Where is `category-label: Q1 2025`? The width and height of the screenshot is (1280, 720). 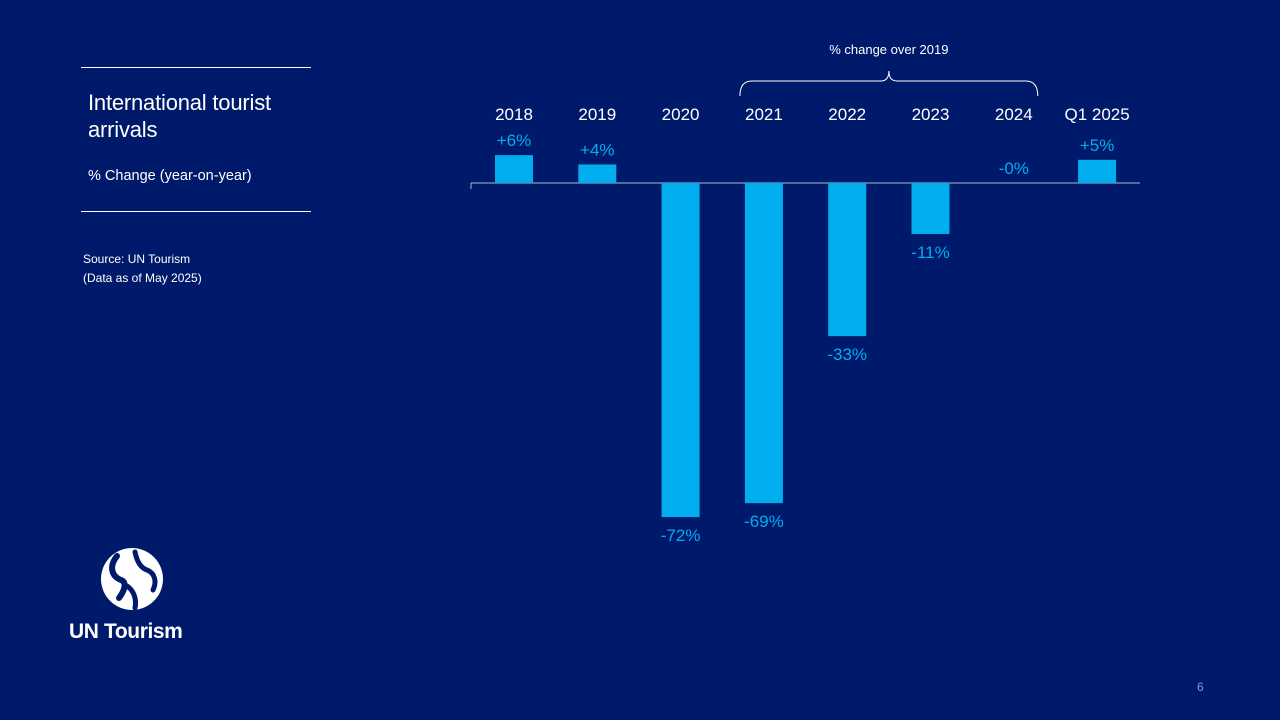 category-label: Q1 2025 is located at coordinates (1096, 114).